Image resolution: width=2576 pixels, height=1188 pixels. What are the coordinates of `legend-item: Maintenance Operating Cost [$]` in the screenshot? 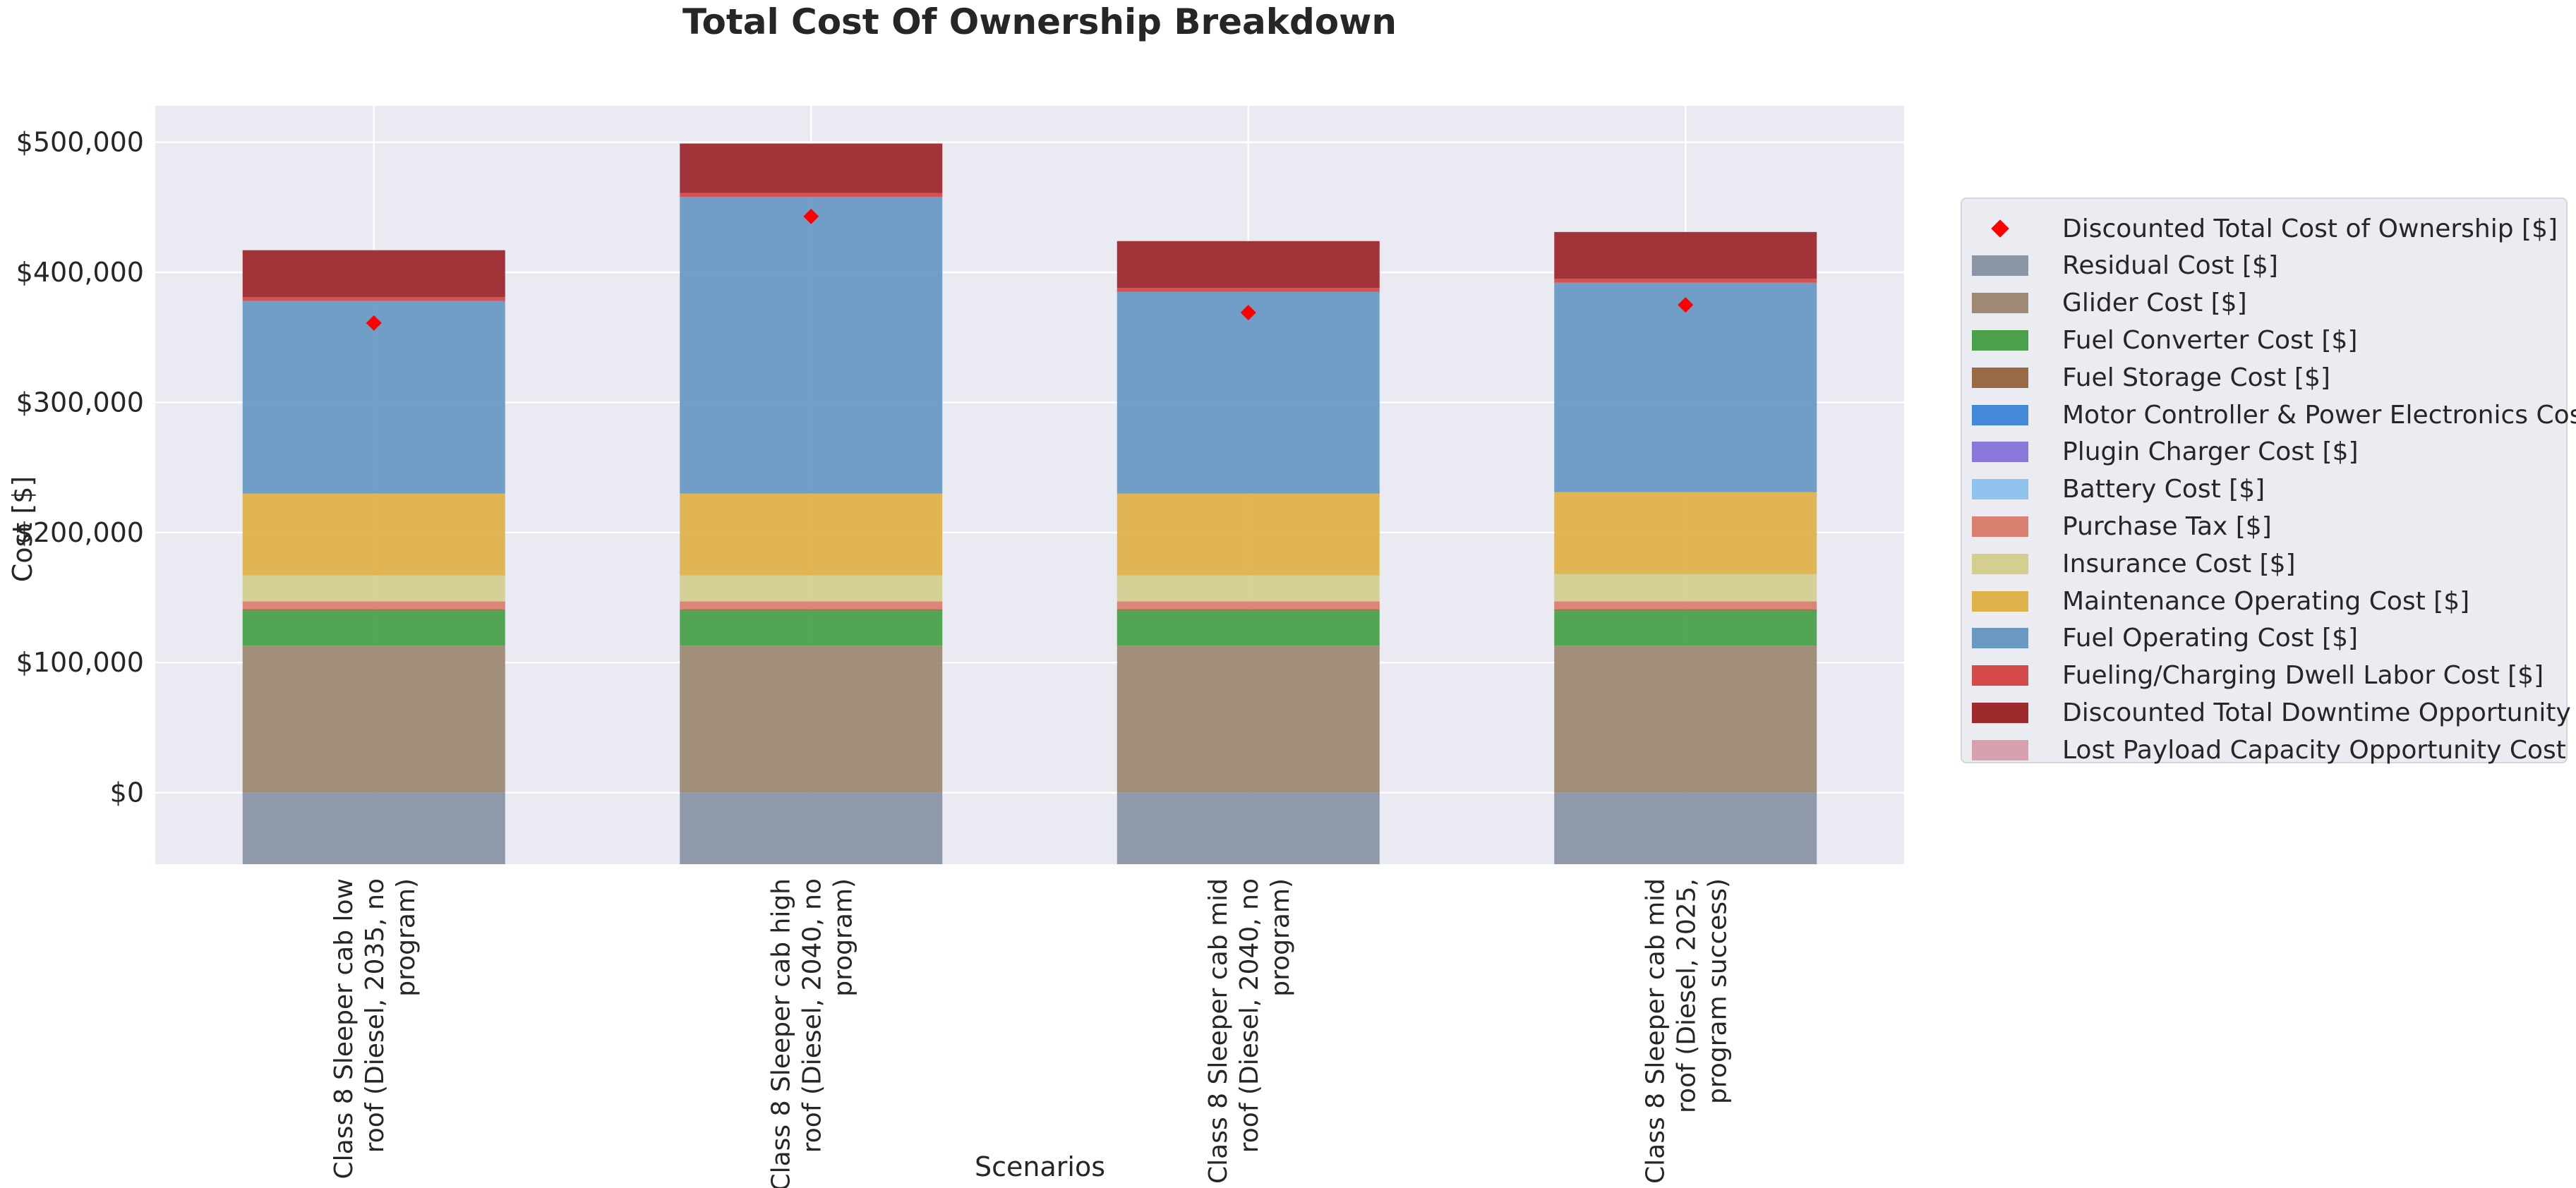 It's located at (2220, 601).